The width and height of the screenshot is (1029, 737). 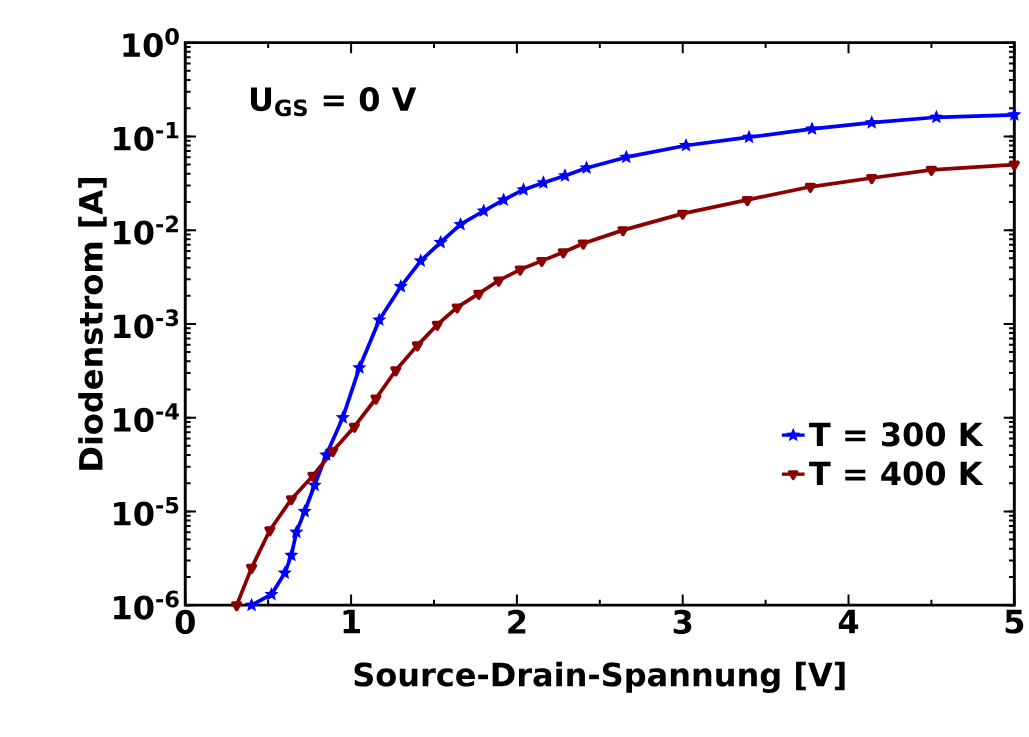 What do you see at coordinates (896, 473) in the screenshot?
I see `legend-label: T = 400 K` at bounding box center [896, 473].